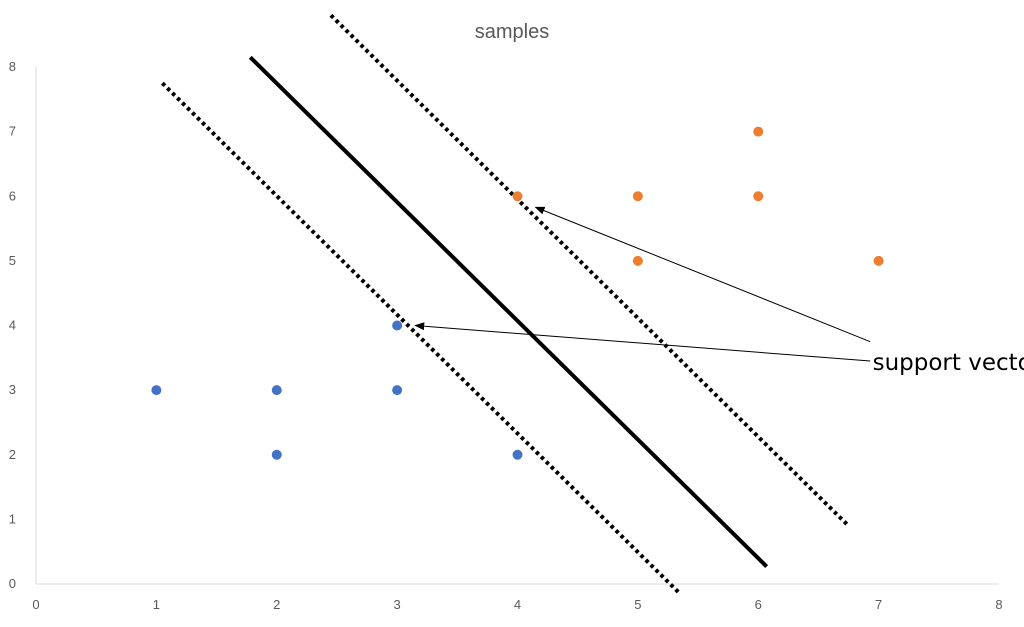 The width and height of the screenshot is (1024, 627). I want to click on y-tick-label: 4, so click(12, 325).